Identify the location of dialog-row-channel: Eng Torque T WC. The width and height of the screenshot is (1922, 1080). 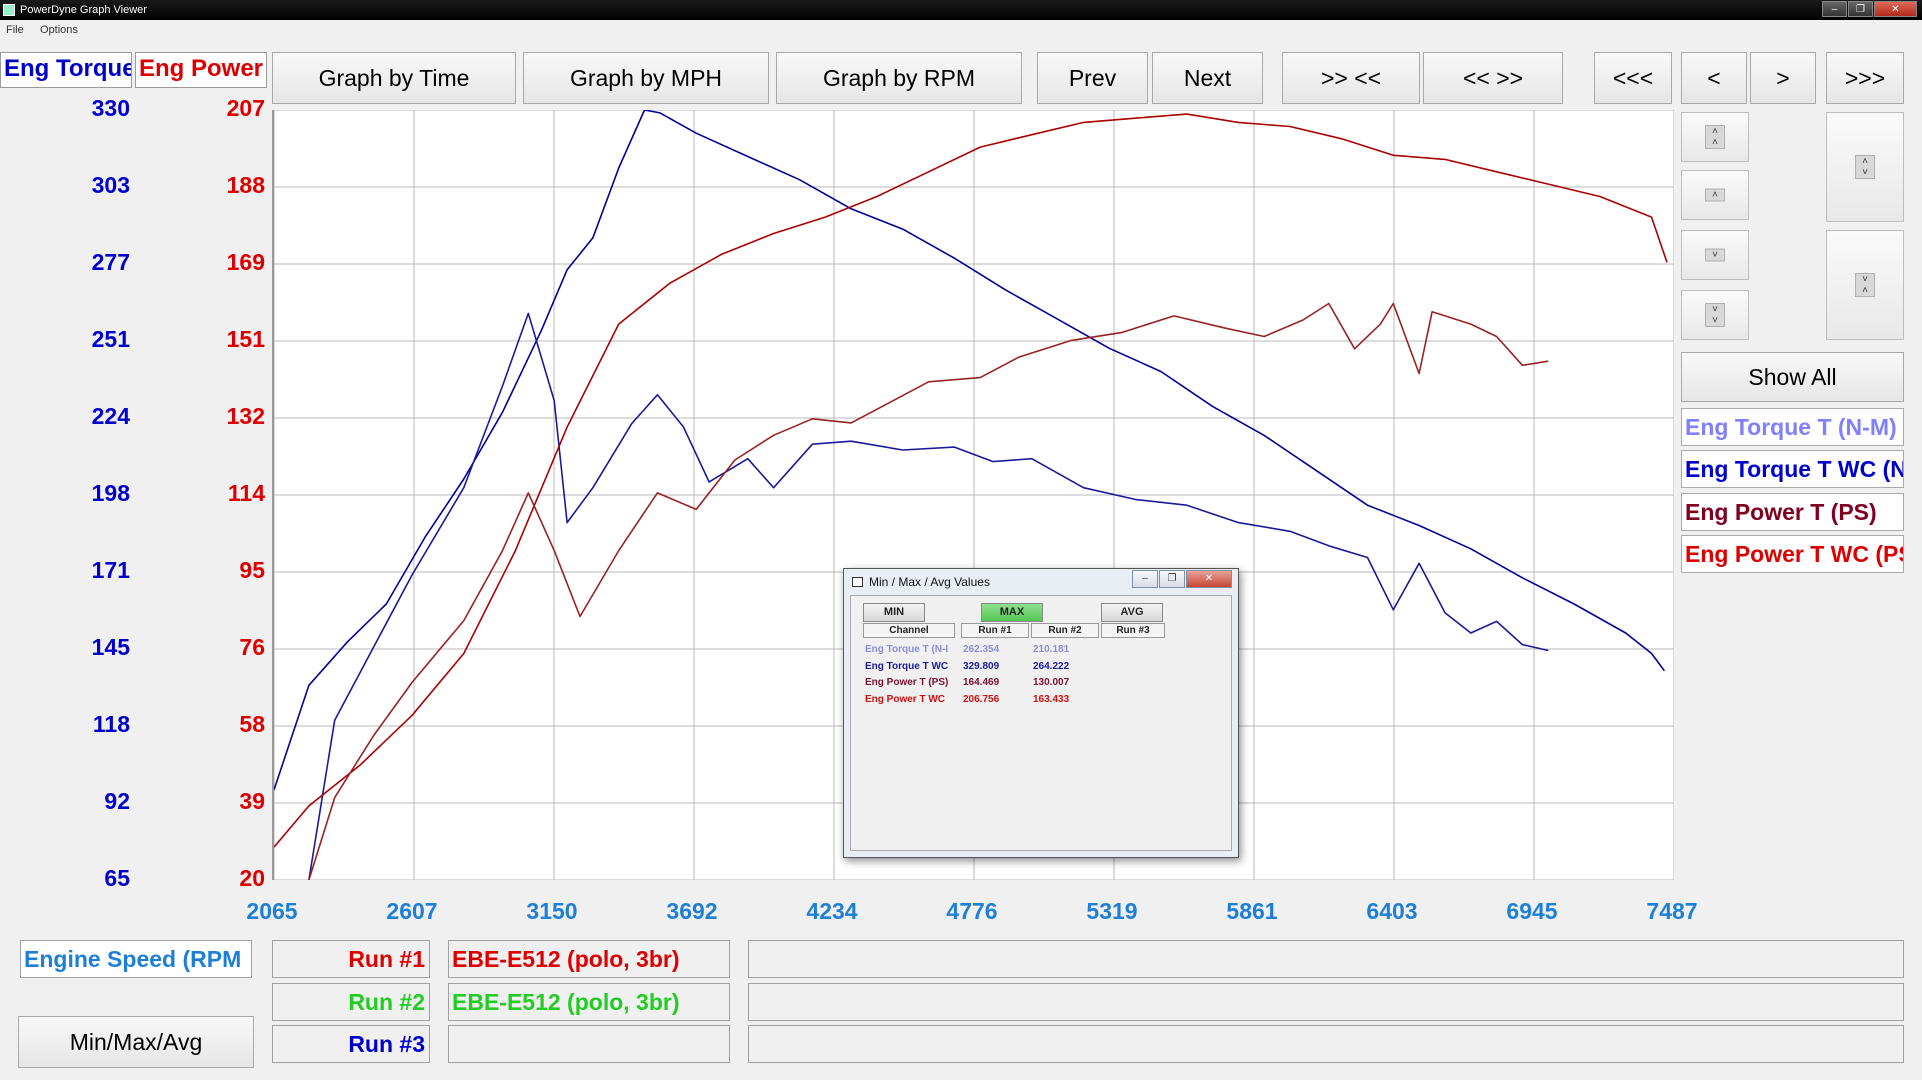
(907, 666).